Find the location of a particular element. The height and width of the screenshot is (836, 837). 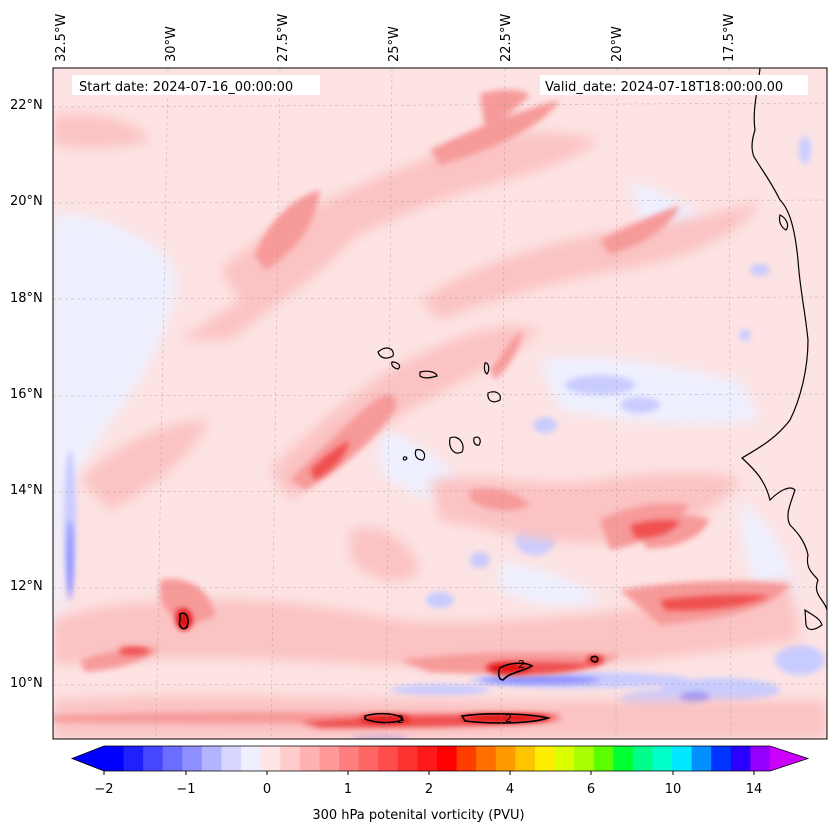

start-date-box is located at coordinates (196, 85).